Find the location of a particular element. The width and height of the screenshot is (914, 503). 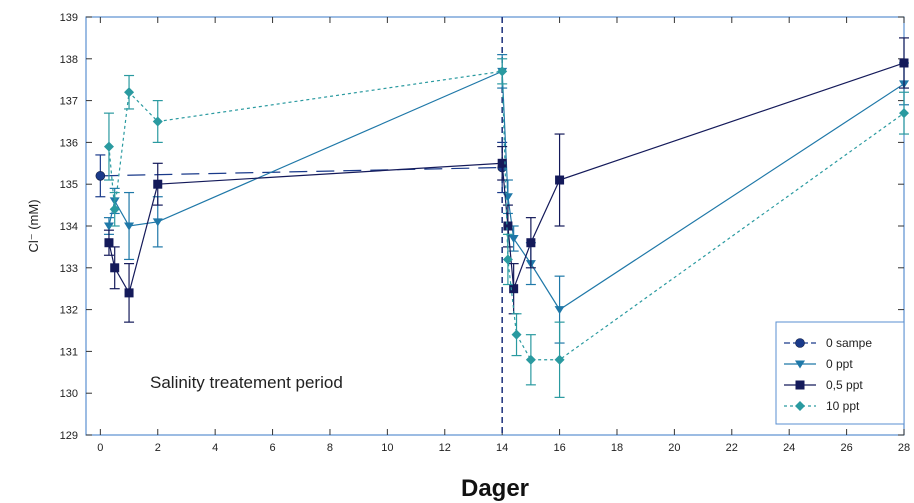

x-tick-label: 20 is located at coordinates (674, 448).